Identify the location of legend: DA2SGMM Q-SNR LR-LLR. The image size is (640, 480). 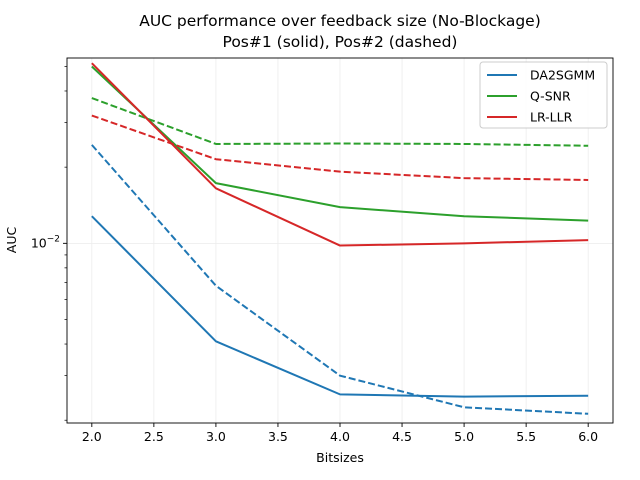
(543, 95).